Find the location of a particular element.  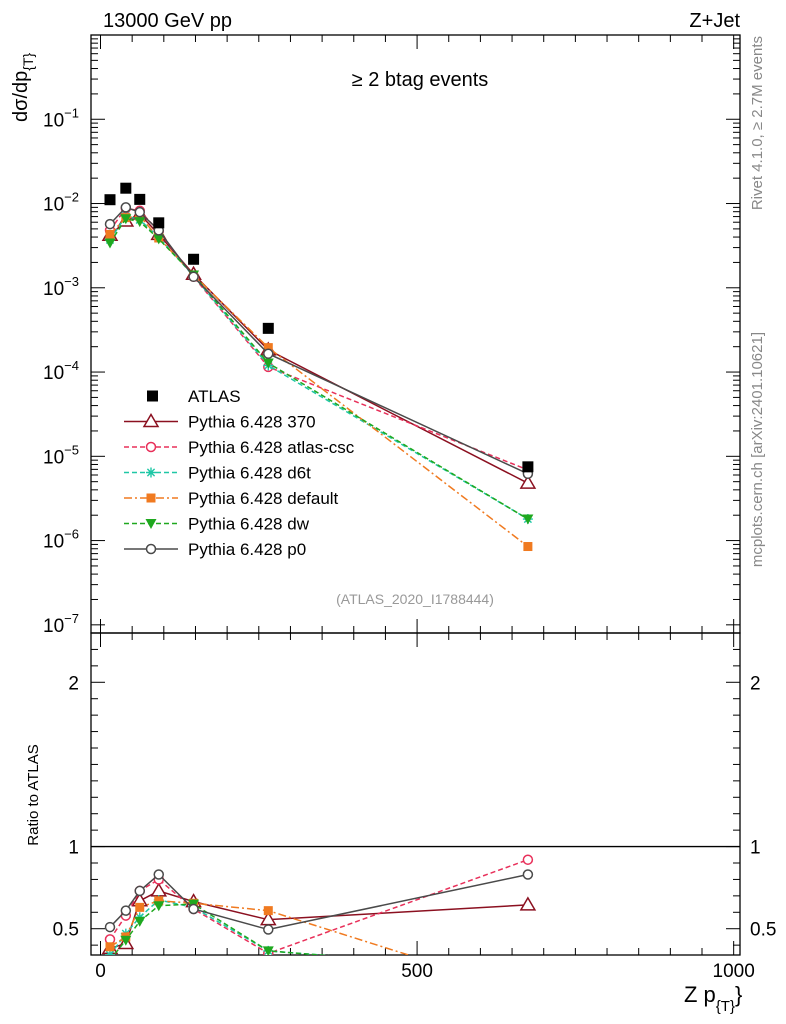

side-label-bottom: mcplots.cern.ch [arXiv:2401.10621] is located at coordinates (757, 449).